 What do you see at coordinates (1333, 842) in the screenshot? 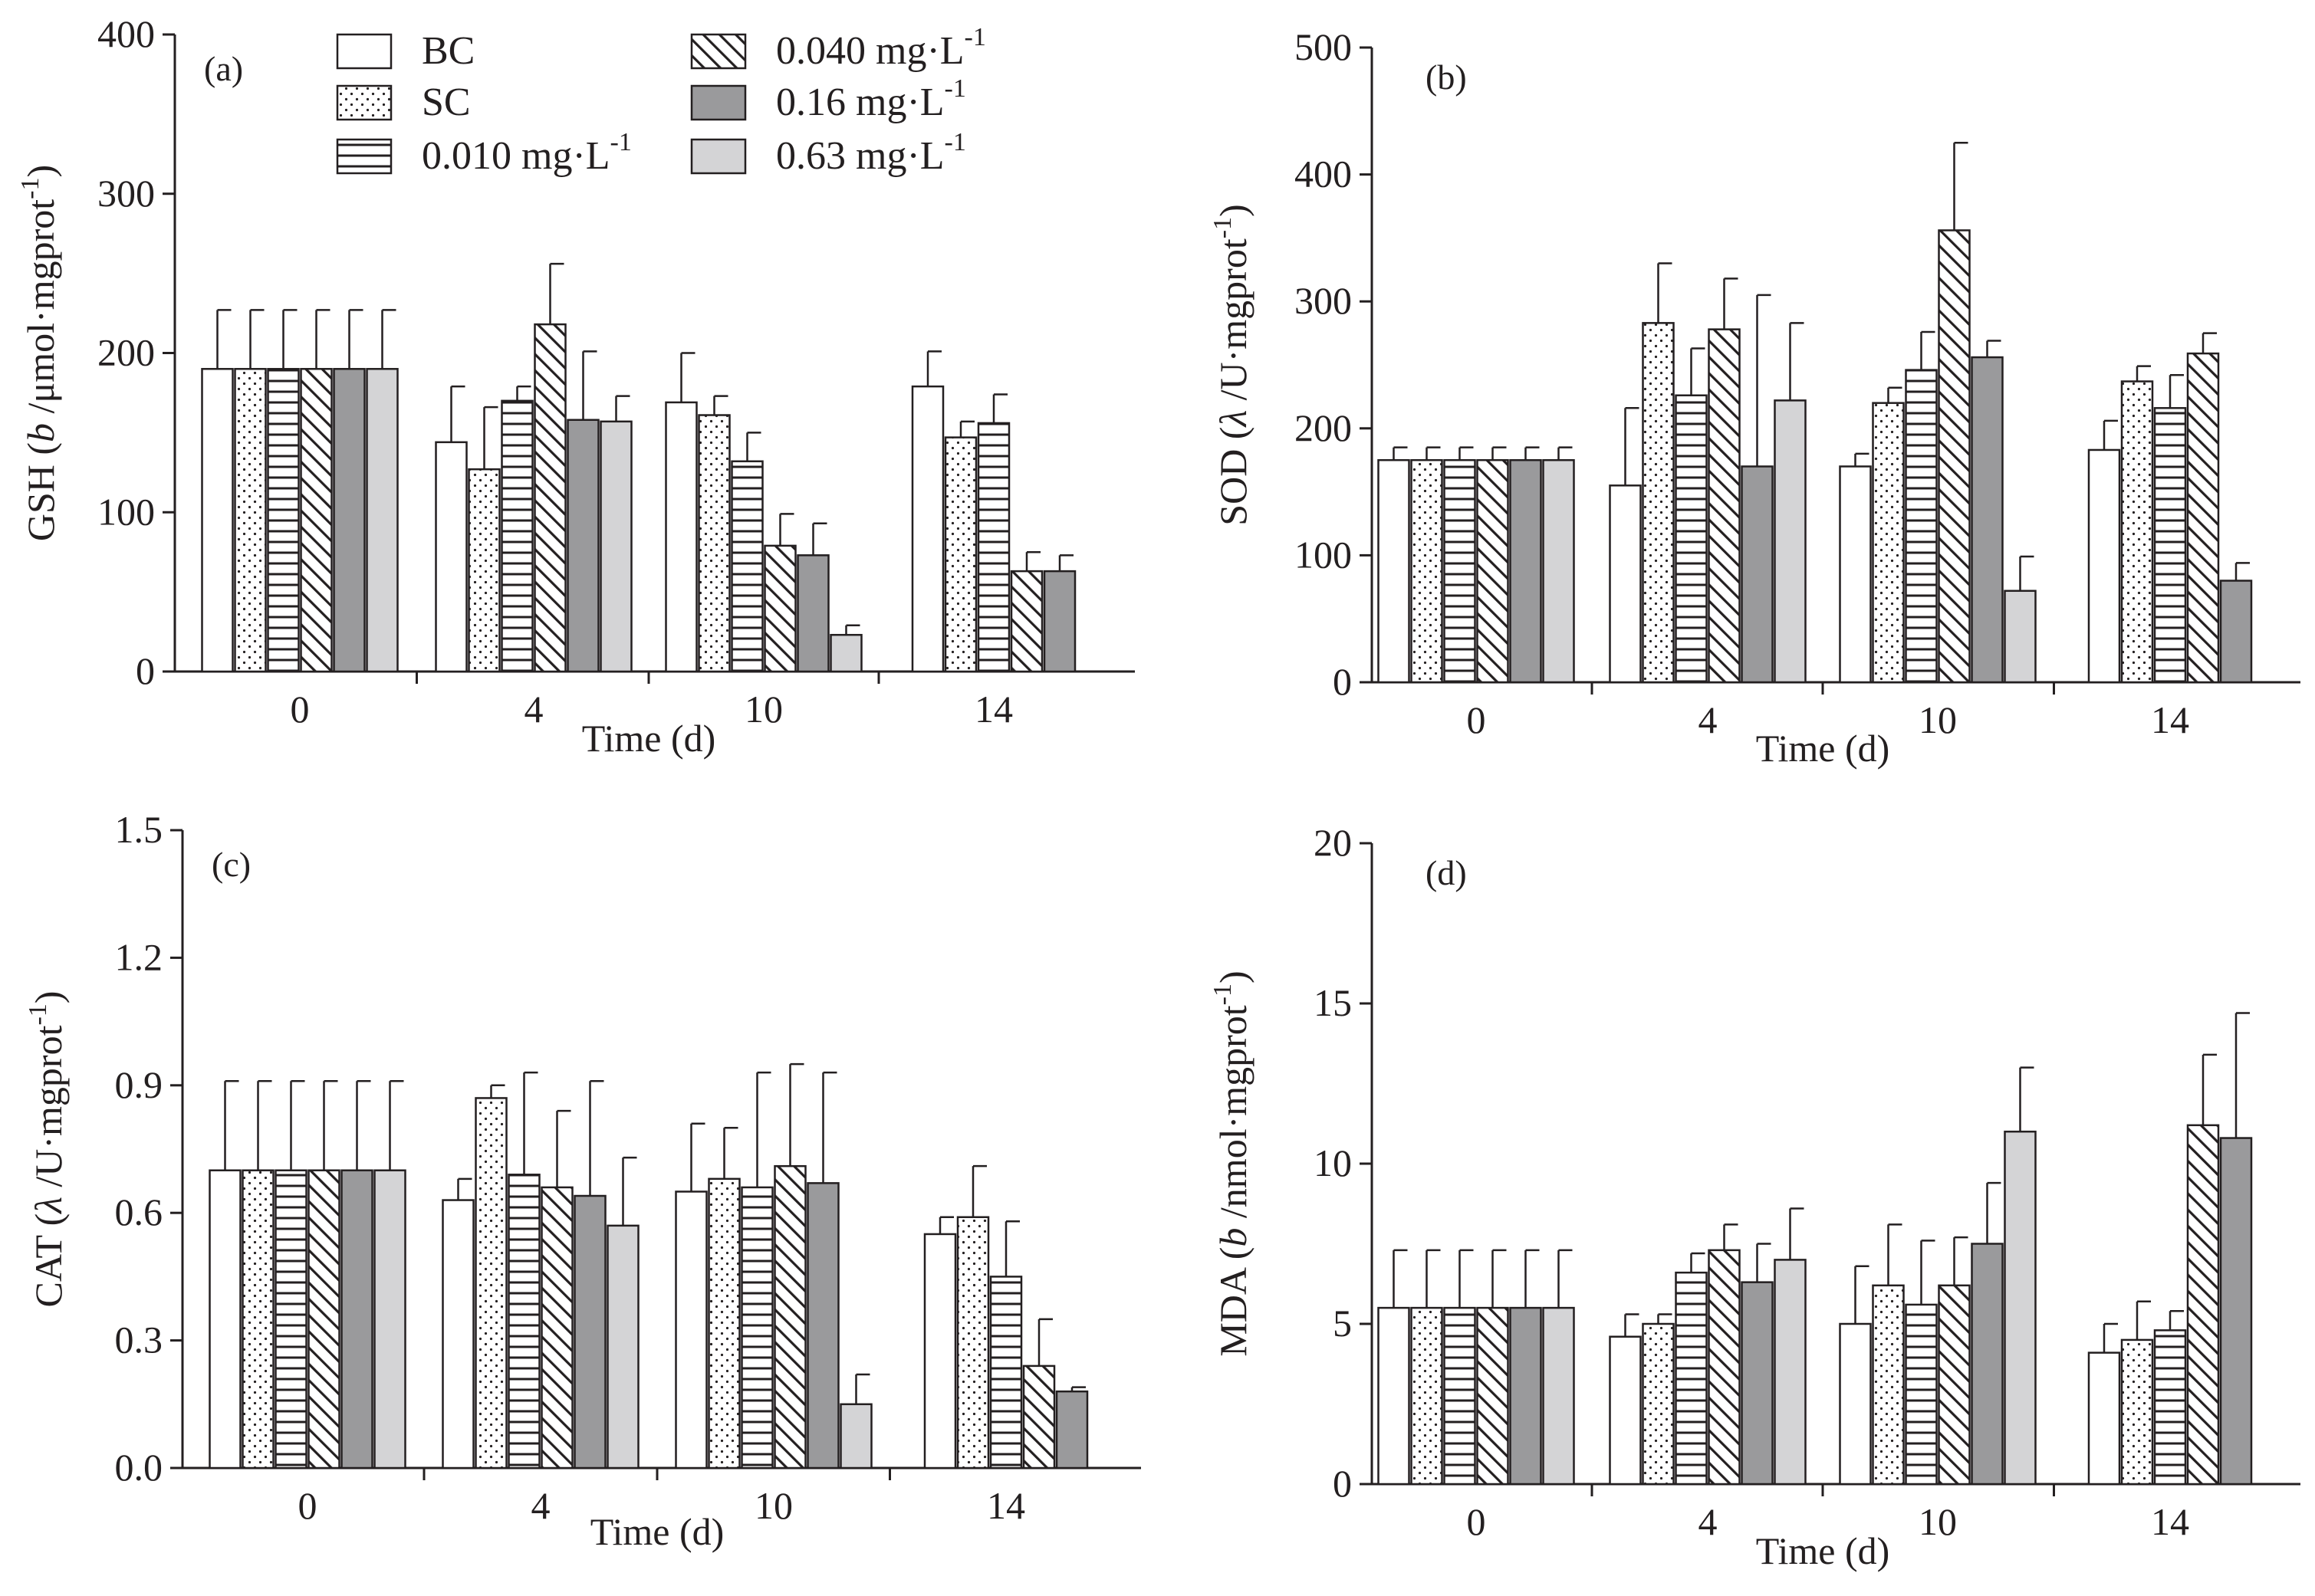
I see `y-tick-label: 20` at bounding box center [1333, 842].